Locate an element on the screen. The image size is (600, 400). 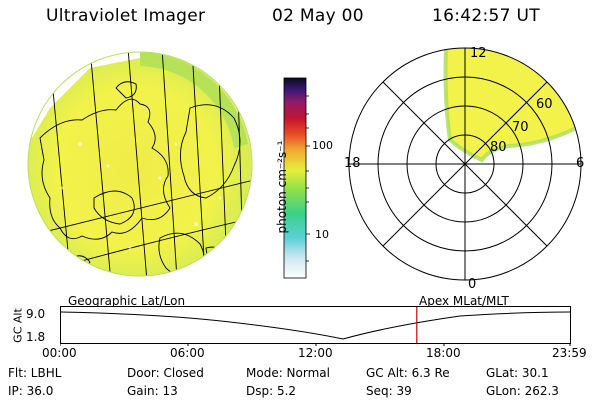
door-status: Door: Closed is located at coordinates (165, 373).